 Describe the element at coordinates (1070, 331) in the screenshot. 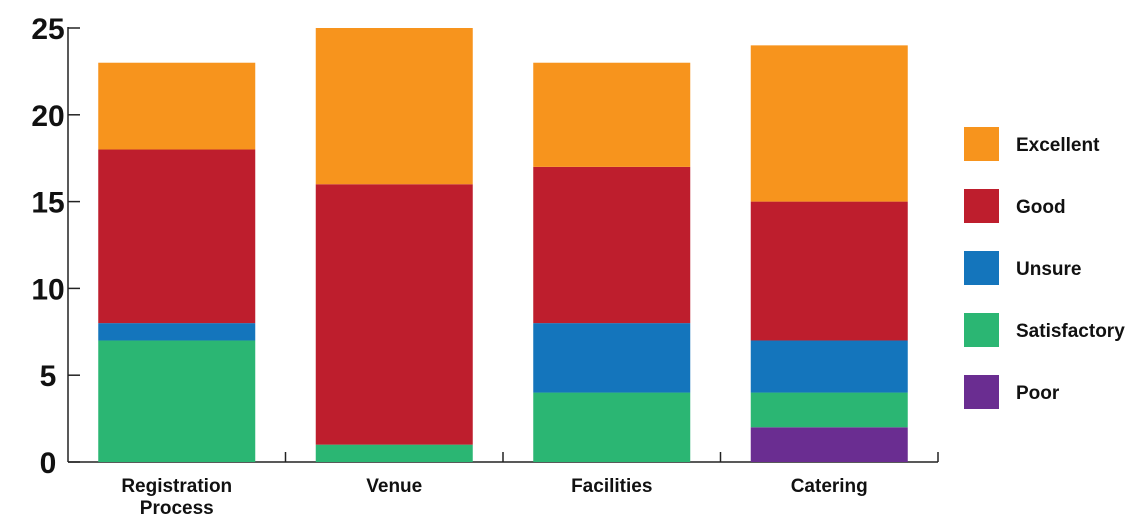

I see `legend-label: Satisfactory` at that location.